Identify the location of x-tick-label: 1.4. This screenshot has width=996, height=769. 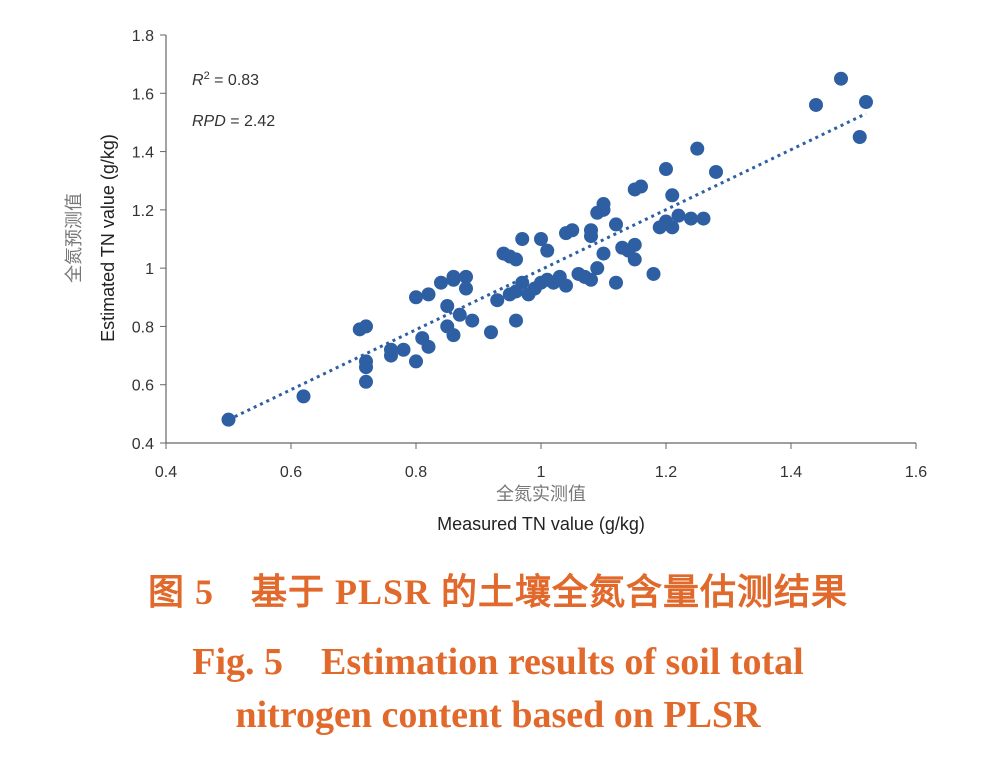
(791, 472).